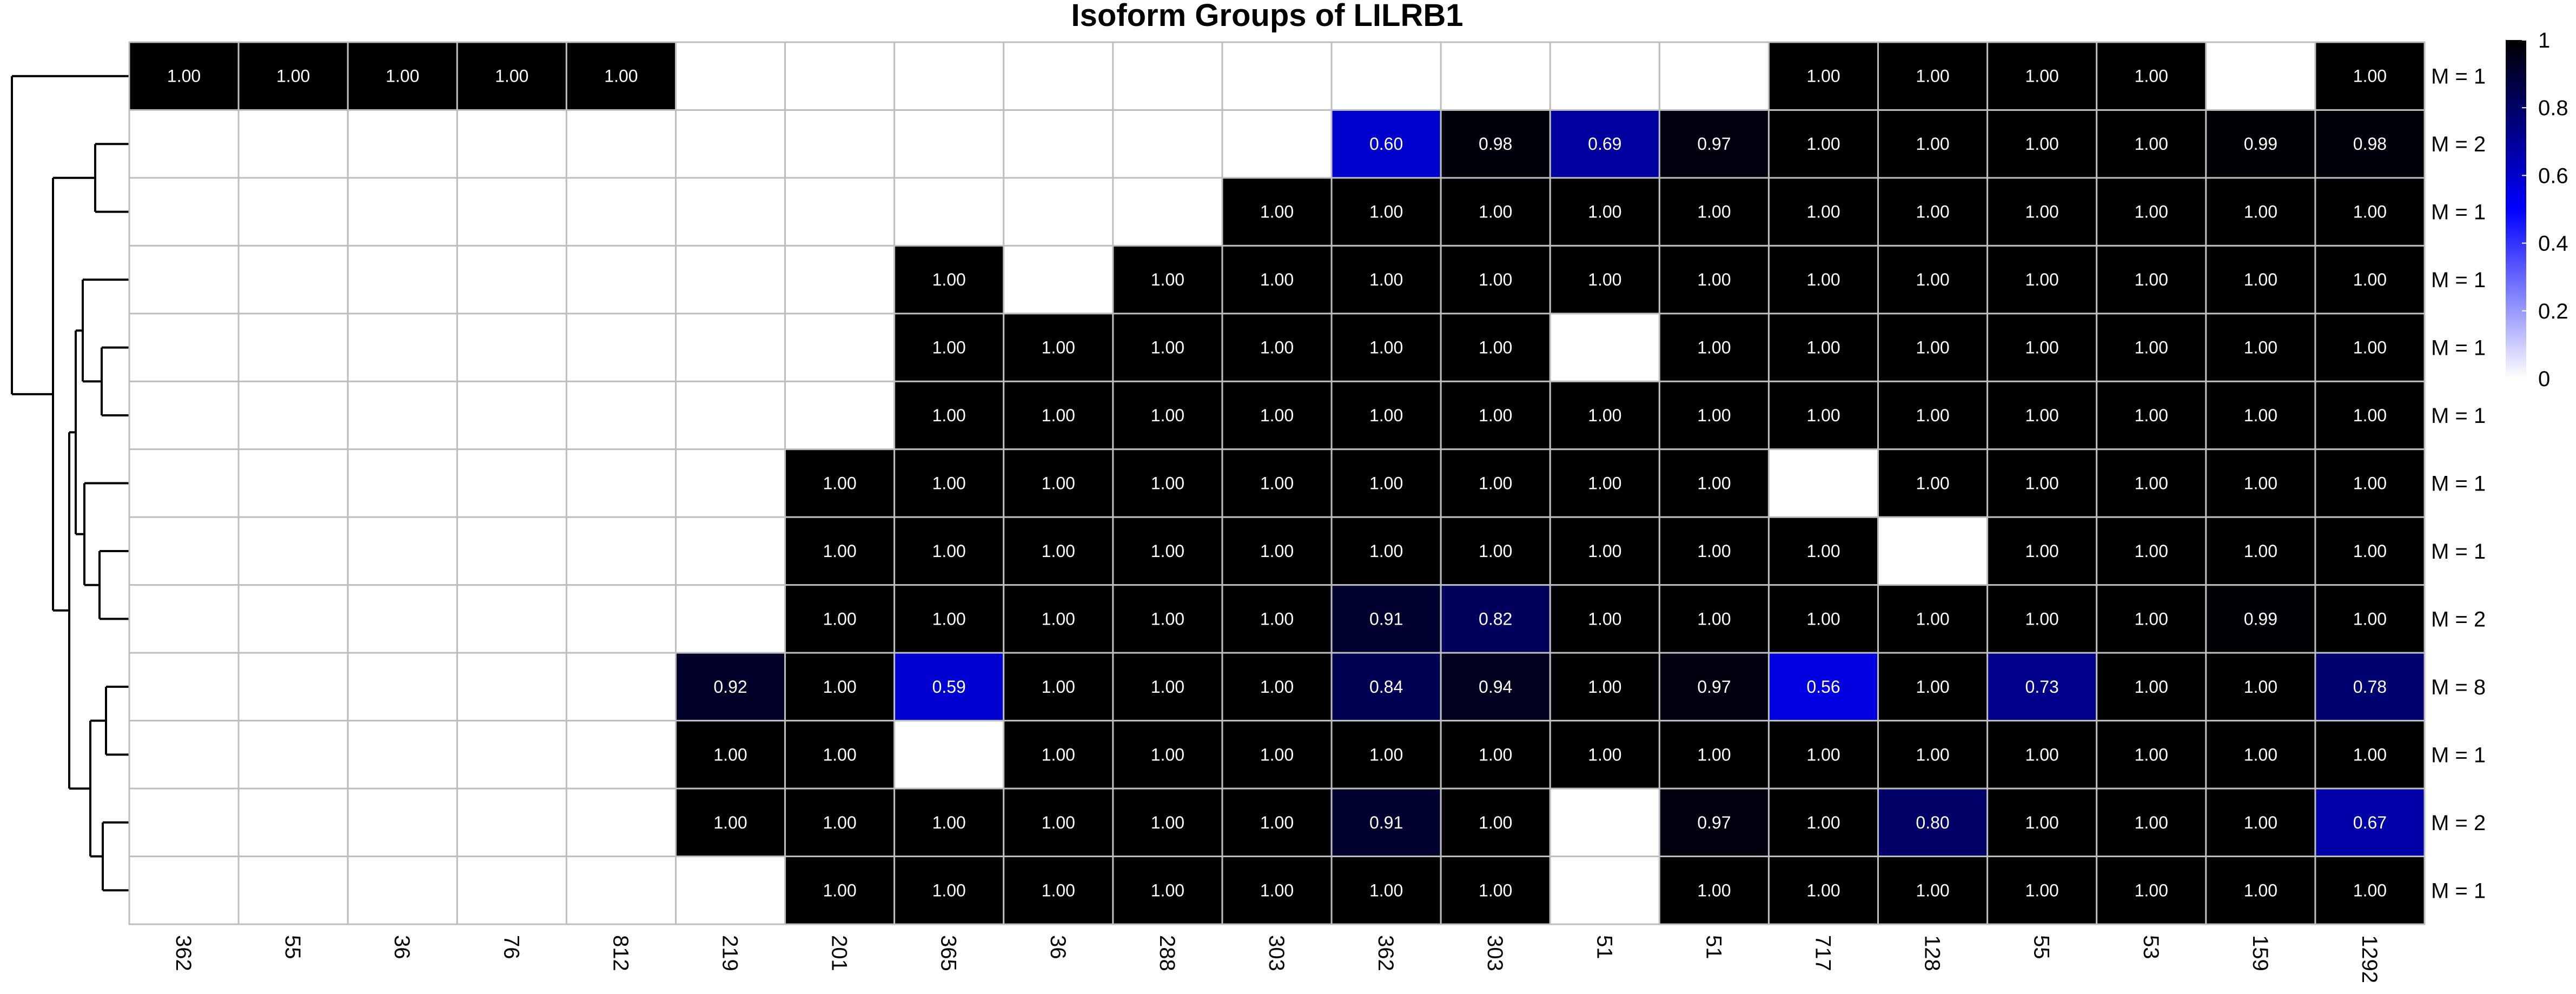 This screenshot has height=994, width=2576. Describe the element at coordinates (402, 947) in the screenshot. I see `column-label: 36` at that location.